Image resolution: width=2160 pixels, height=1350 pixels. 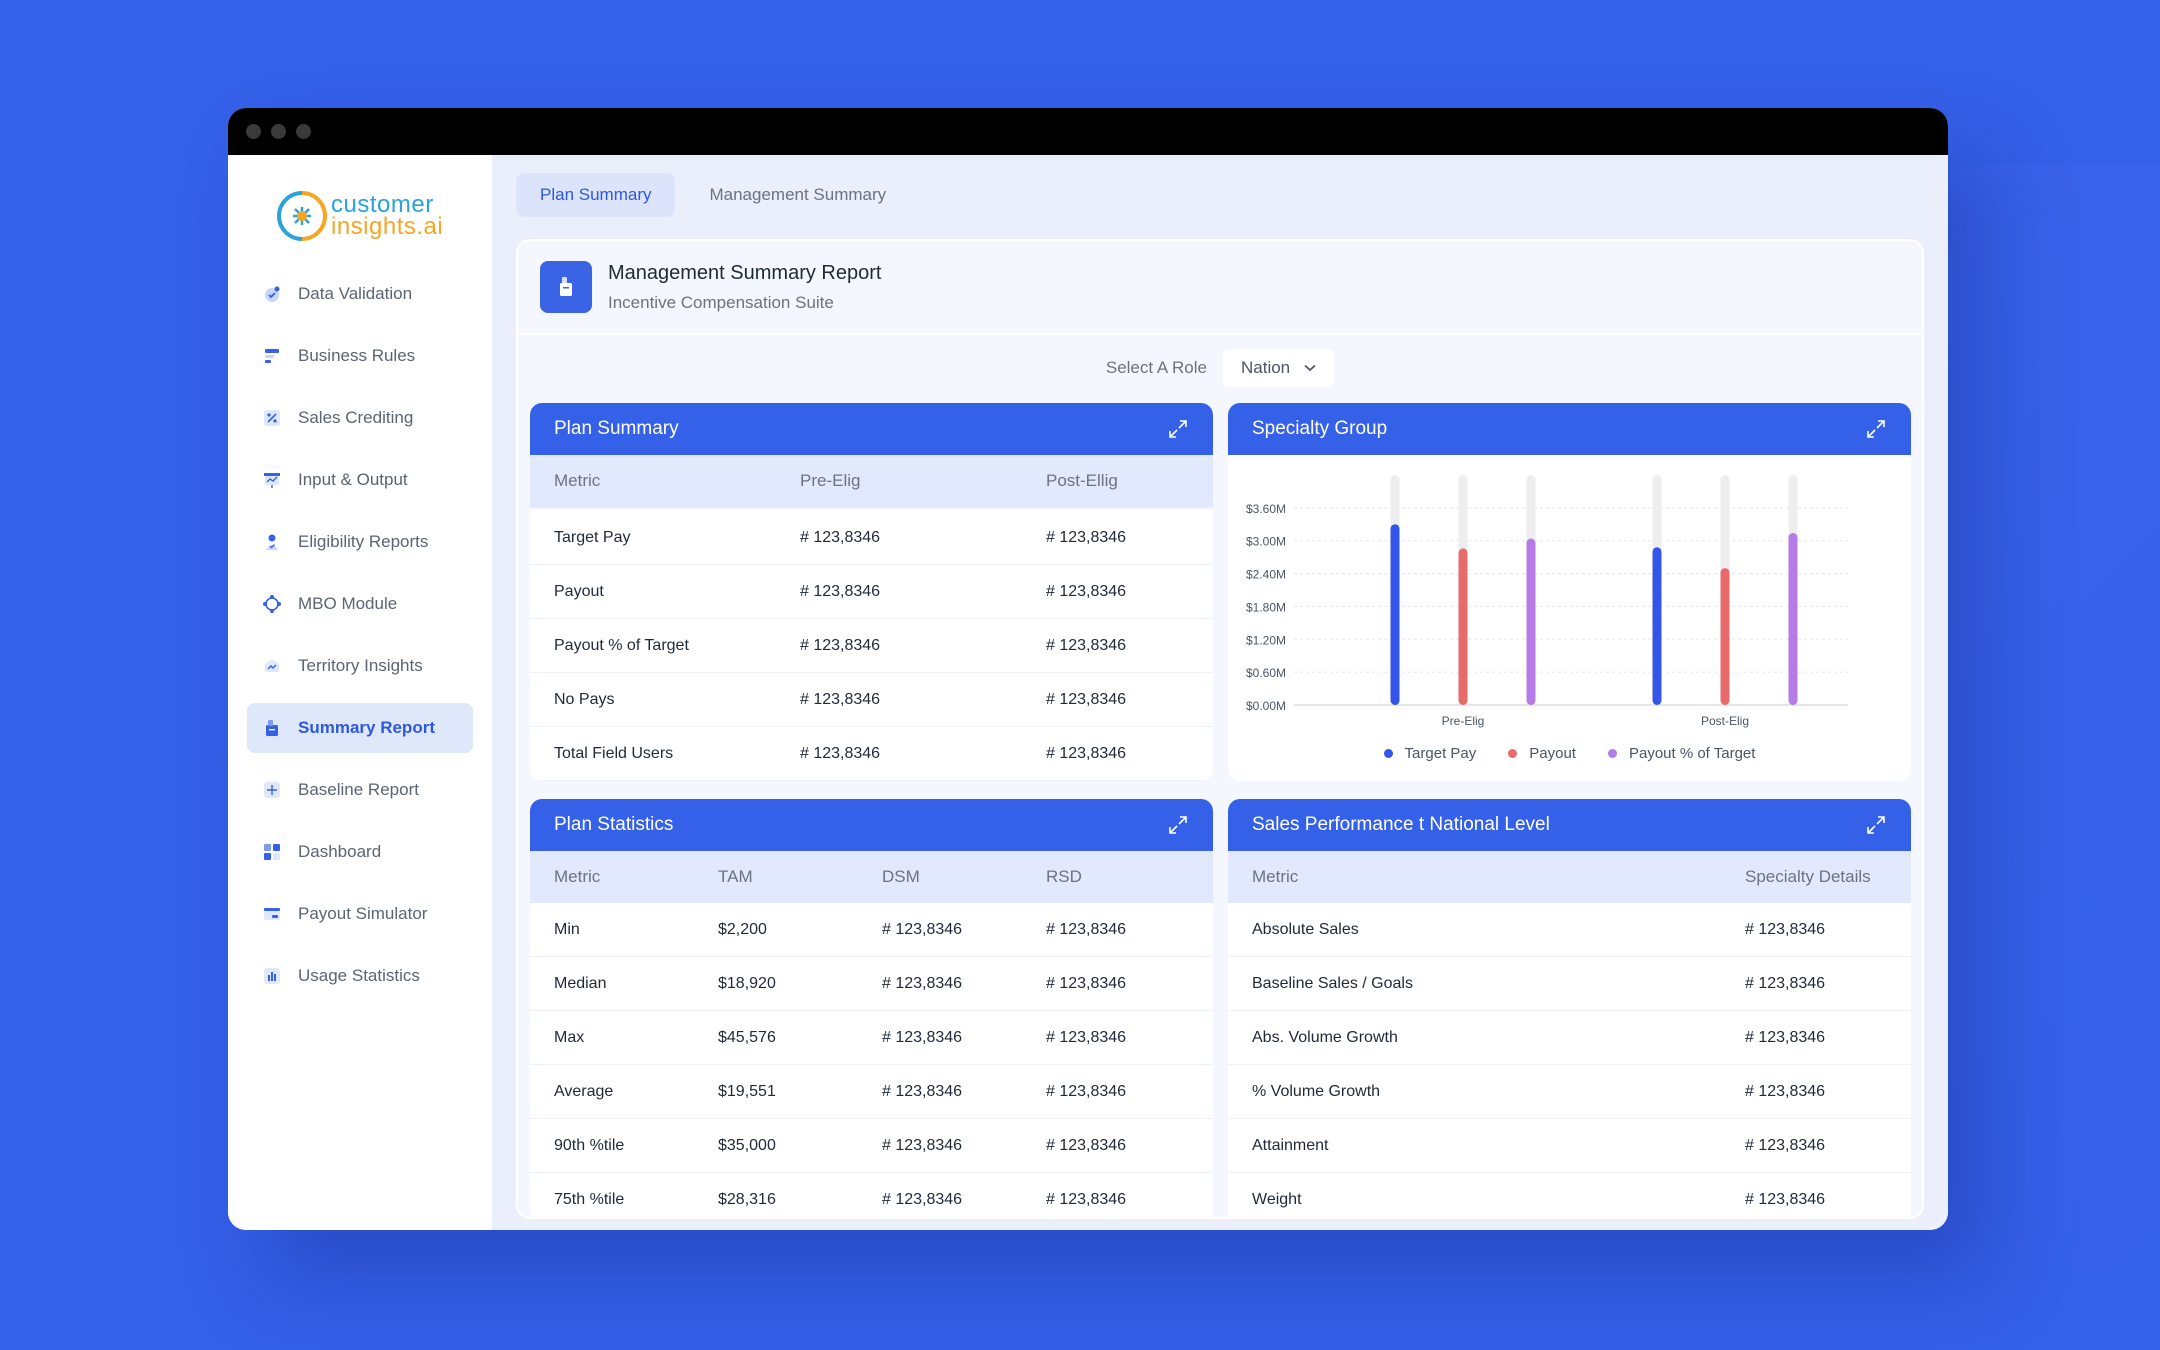 What do you see at coordinates (871, 1092) in the screenshot?
I see `table-row: Average $19,551 # 123,8346 # 123,8346` at bounding box center [871, 1092].